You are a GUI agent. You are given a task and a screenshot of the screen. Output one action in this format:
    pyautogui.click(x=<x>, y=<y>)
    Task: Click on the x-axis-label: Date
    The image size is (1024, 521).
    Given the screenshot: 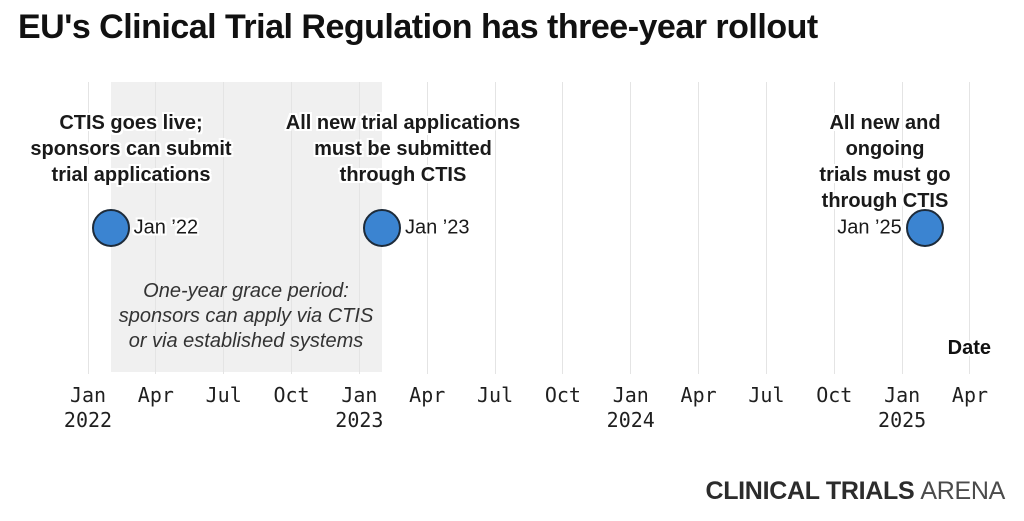 What is the action you would take?
    pyautogui.click(x=969, y=348)
    